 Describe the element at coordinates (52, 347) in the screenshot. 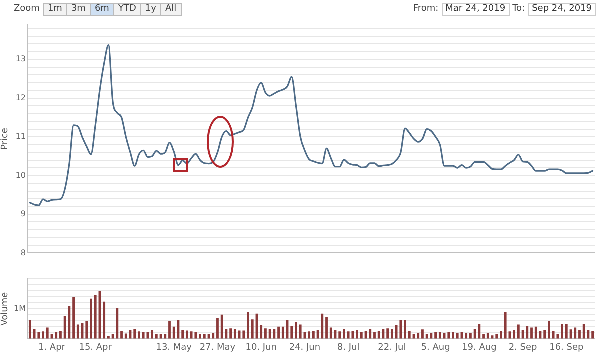

I see `x-tick-label: 1. Apr` at that location.